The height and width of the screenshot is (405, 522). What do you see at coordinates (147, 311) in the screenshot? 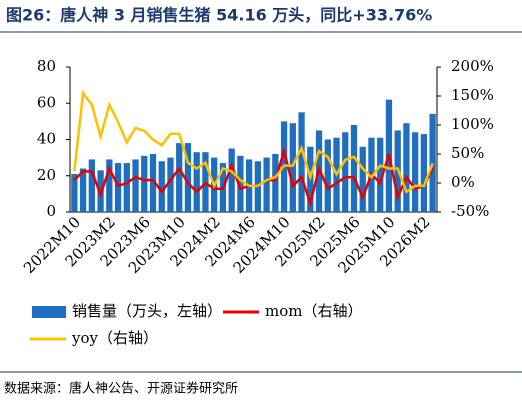
I see `legend-label: 销售量（万头，左轴）` at bounding box center [147, 311].